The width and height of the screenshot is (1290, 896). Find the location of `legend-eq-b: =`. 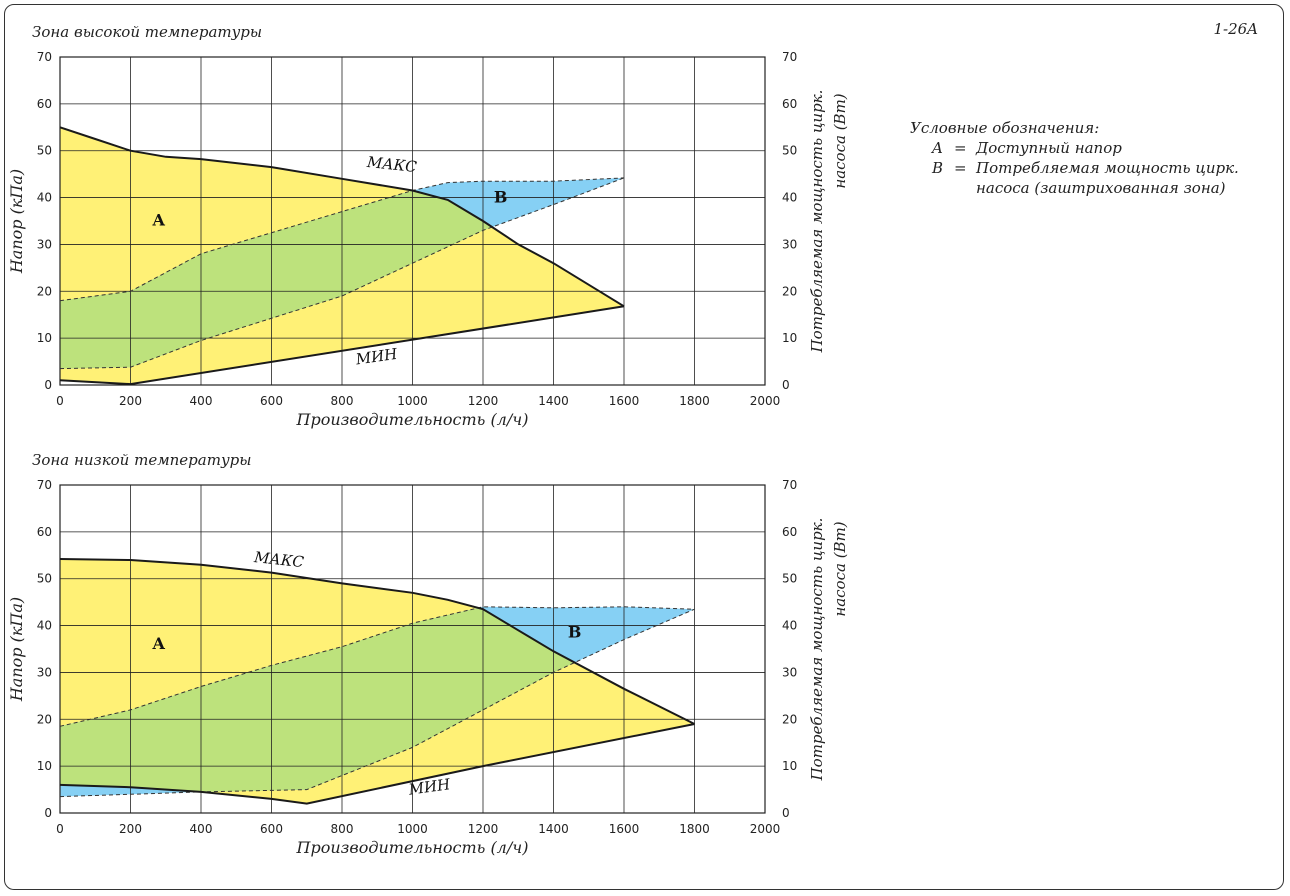

legend-eq-b: = is located at coordinates (960, 168).